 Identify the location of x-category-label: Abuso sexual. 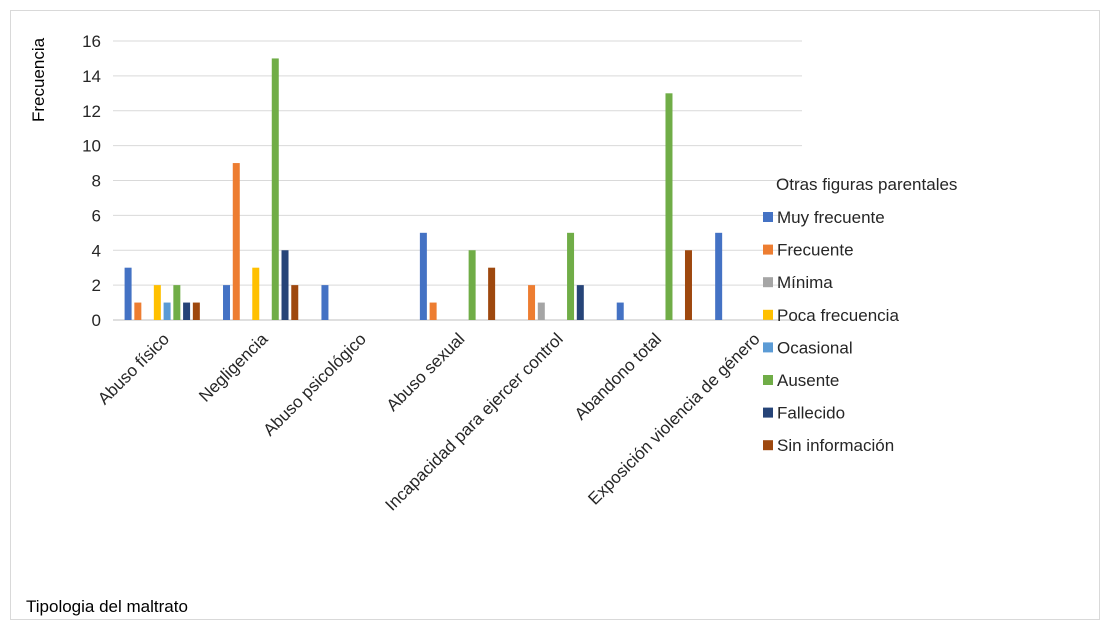
(426, 372).